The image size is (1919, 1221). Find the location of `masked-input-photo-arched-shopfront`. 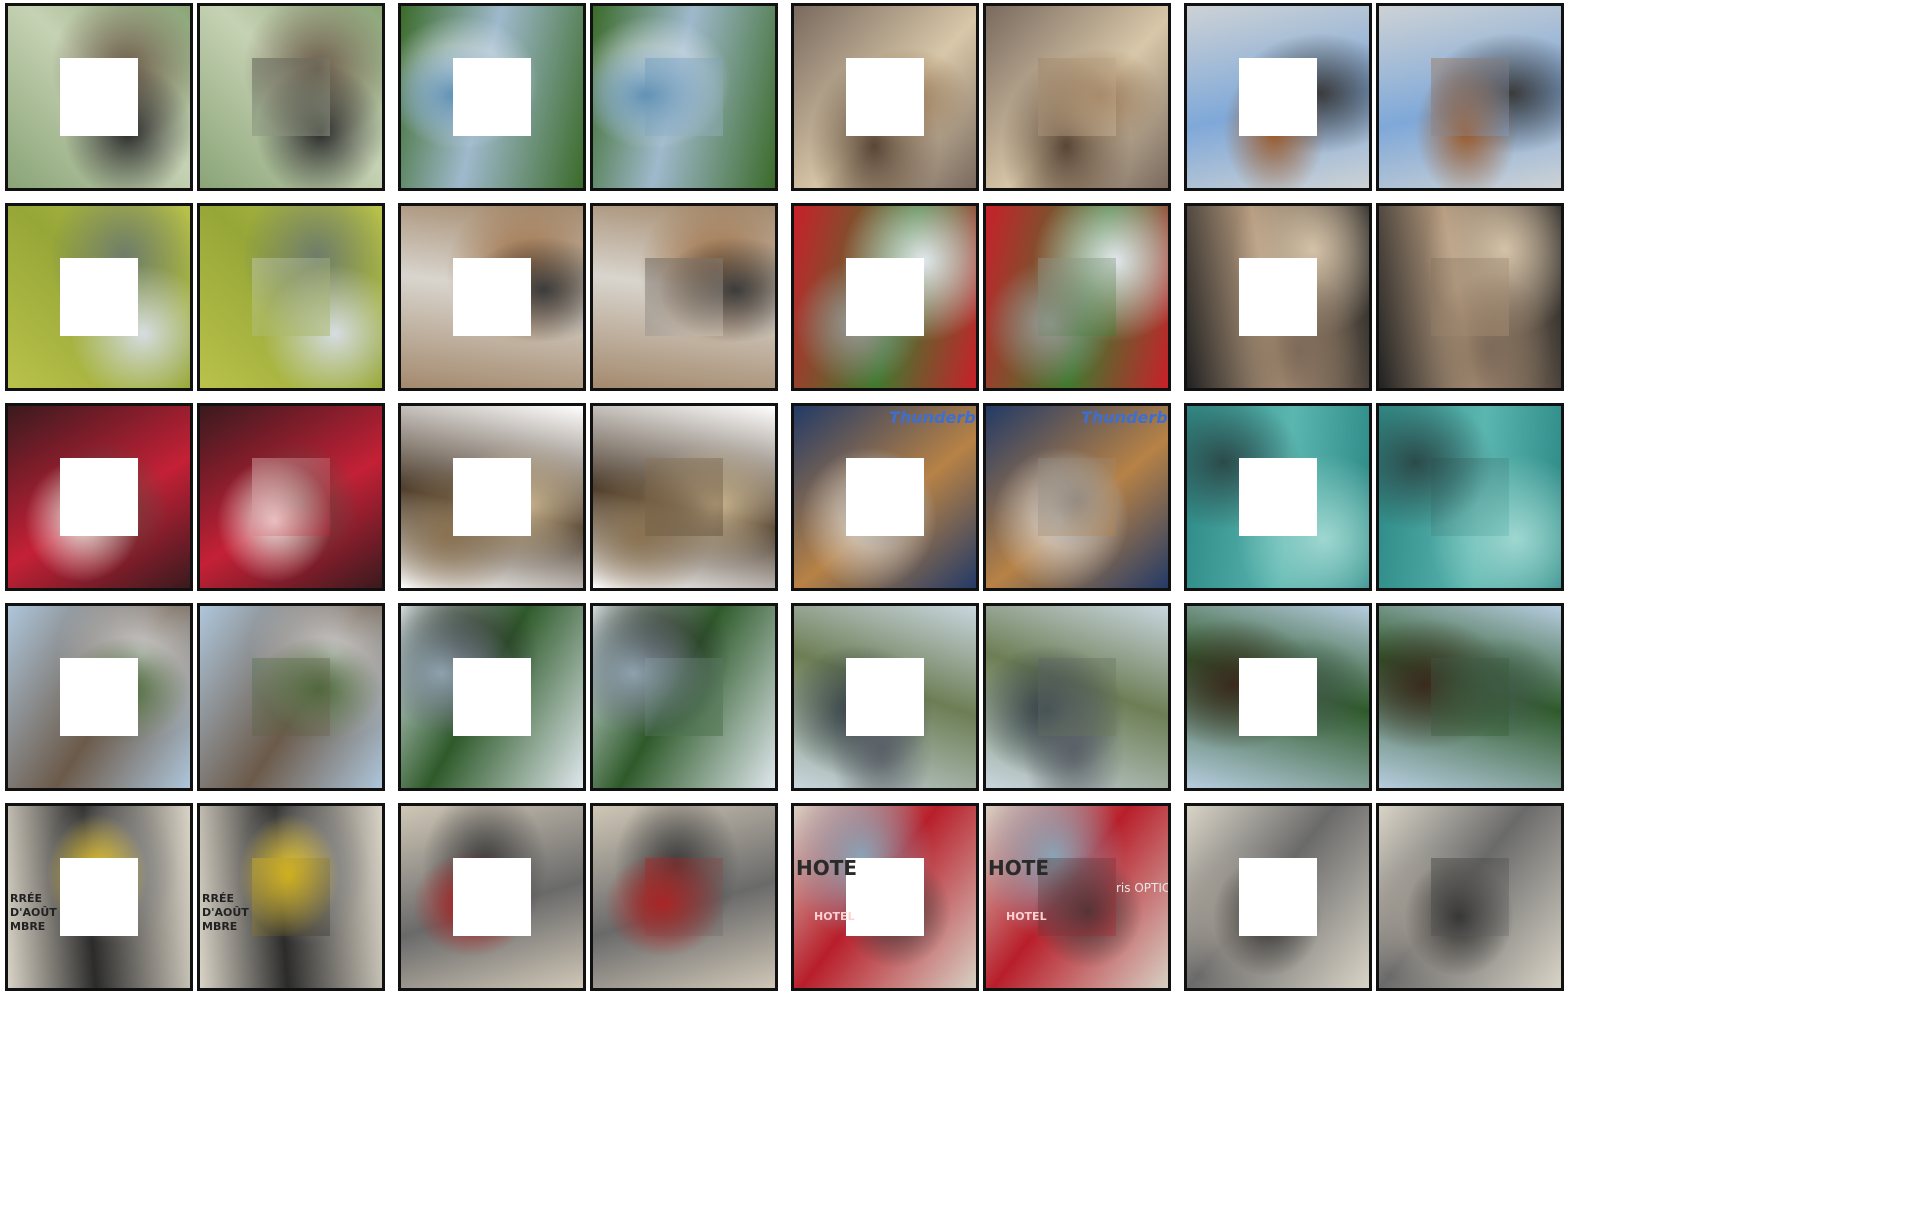

masked-input-photo-arched-shopfront is located at coordinates (492, 897).